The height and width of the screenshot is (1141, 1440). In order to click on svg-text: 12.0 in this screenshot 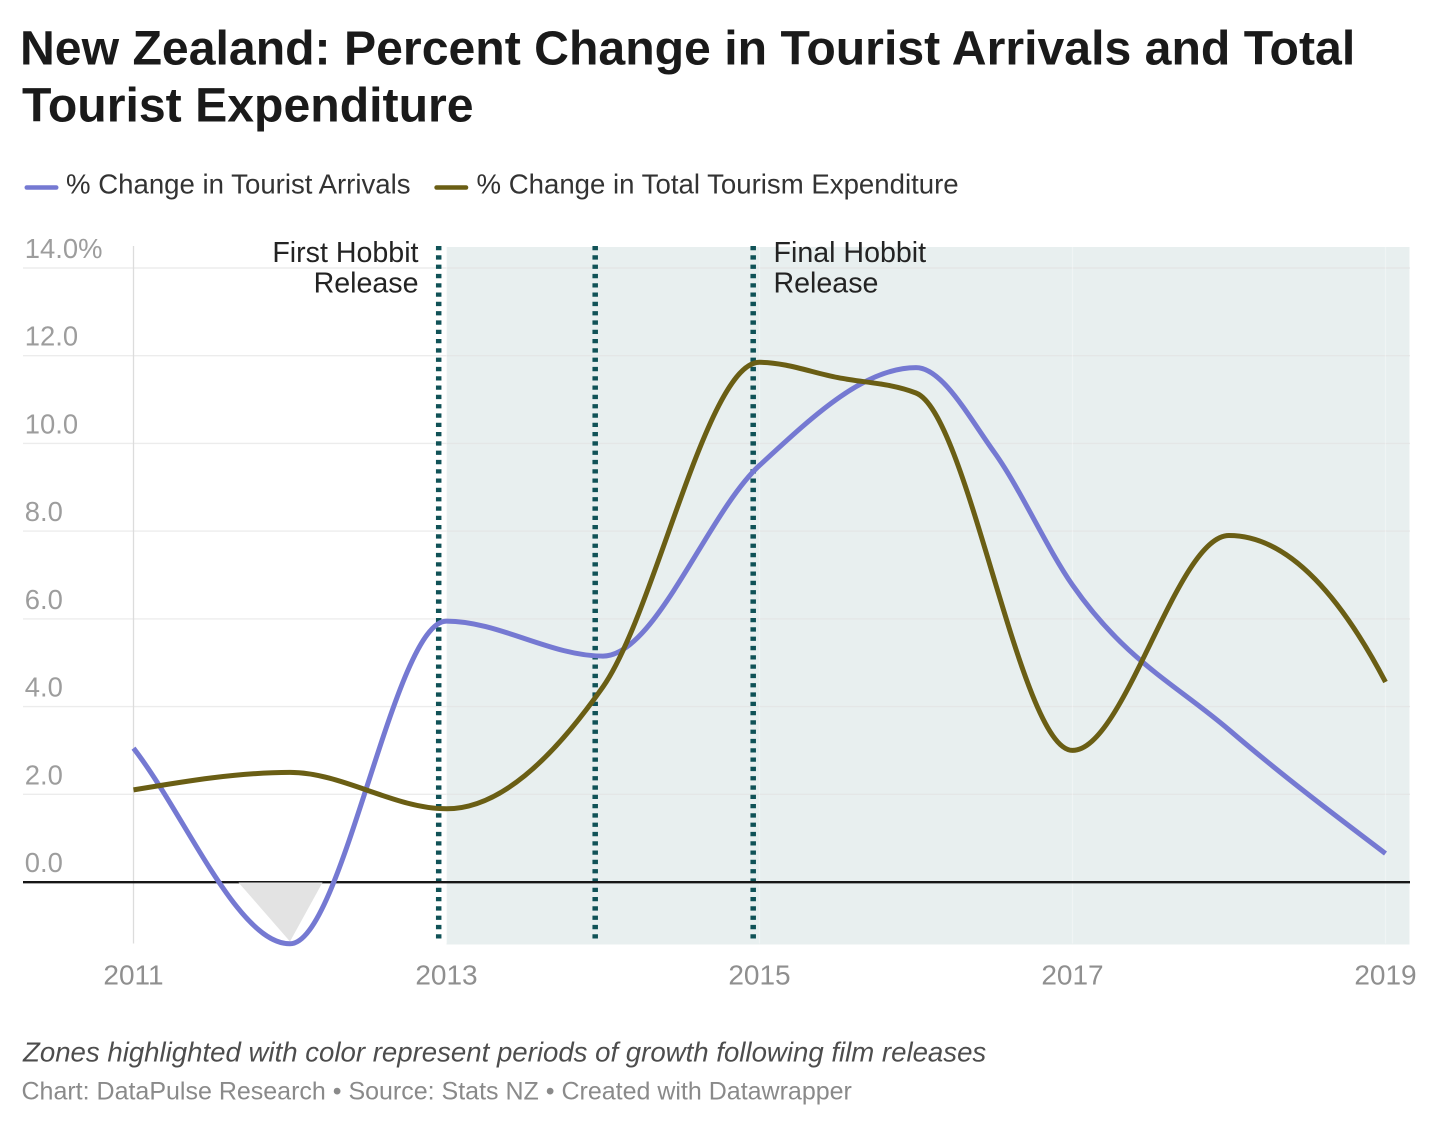, I will do `click(51, 336)`.